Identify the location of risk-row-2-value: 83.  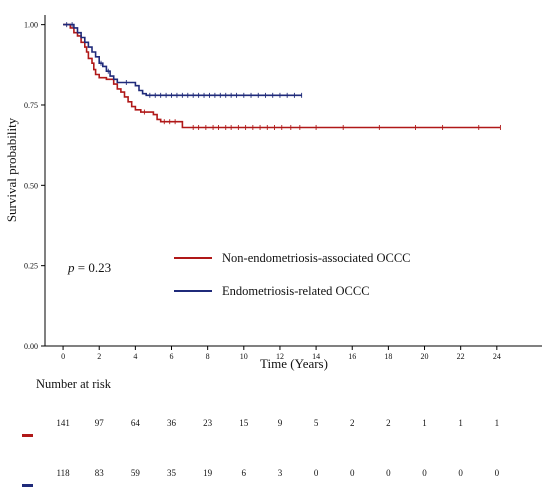
(100, 473).